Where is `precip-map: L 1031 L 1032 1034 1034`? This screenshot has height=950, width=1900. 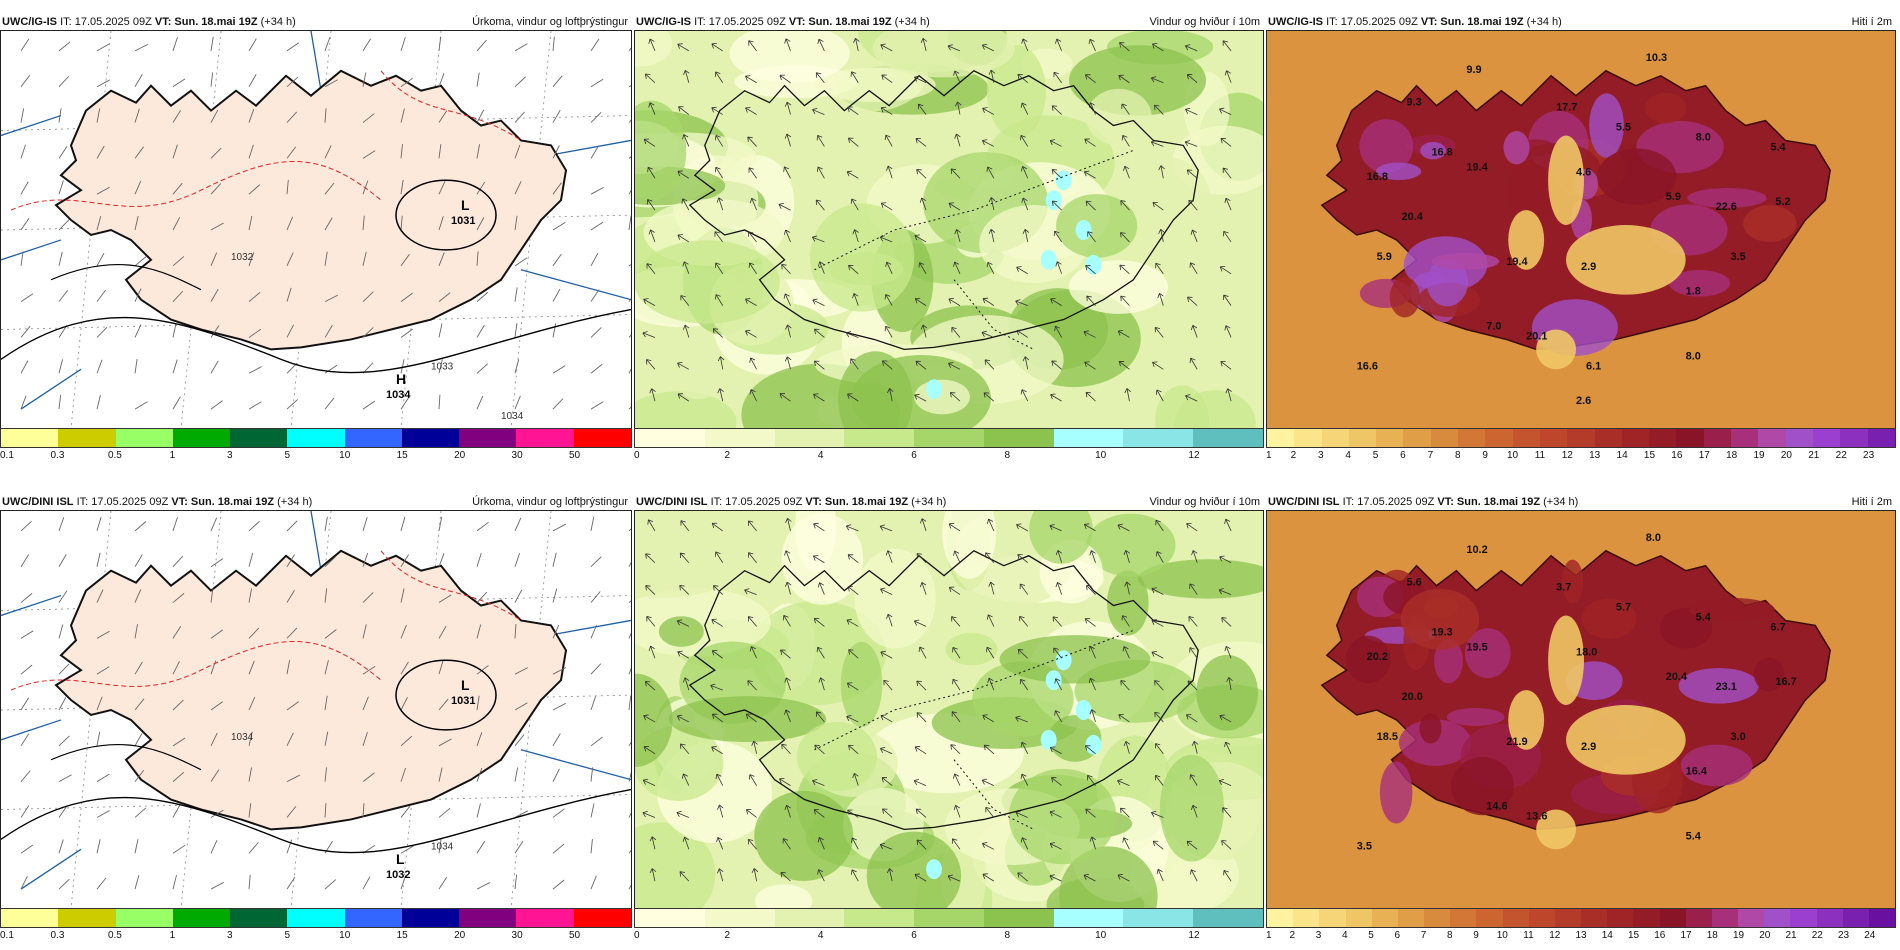 precip-map: L 1031 L 1032 1034 1034 is located at coordinates (316, 709).